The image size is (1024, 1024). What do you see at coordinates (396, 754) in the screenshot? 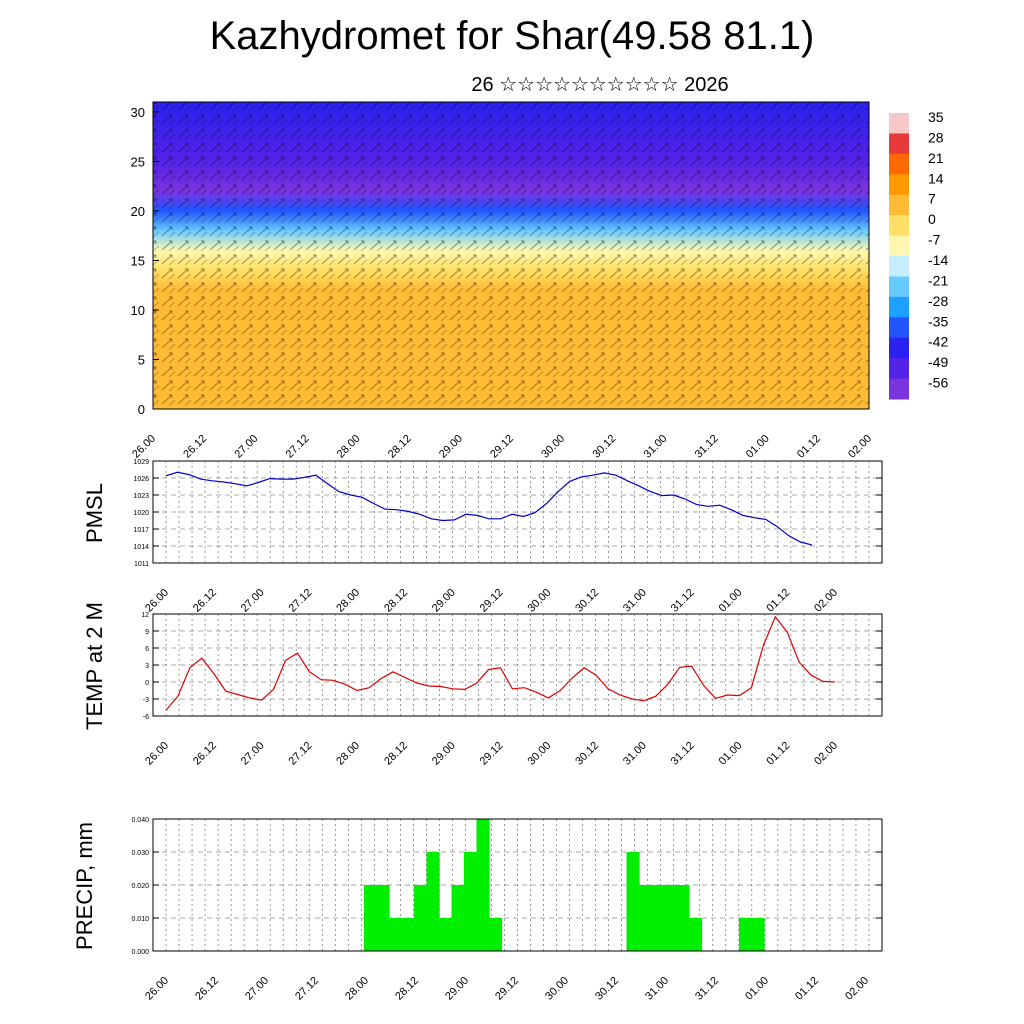
I see `temp-xtick-label: 28.12` at bounding box center [396, 754].